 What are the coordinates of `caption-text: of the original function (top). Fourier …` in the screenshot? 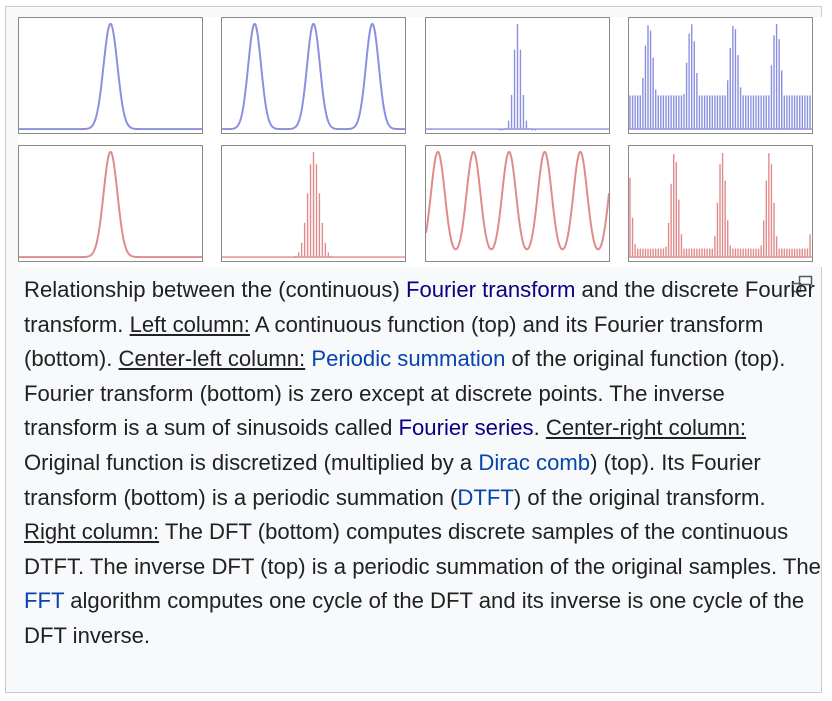 It's located at (405, 393).